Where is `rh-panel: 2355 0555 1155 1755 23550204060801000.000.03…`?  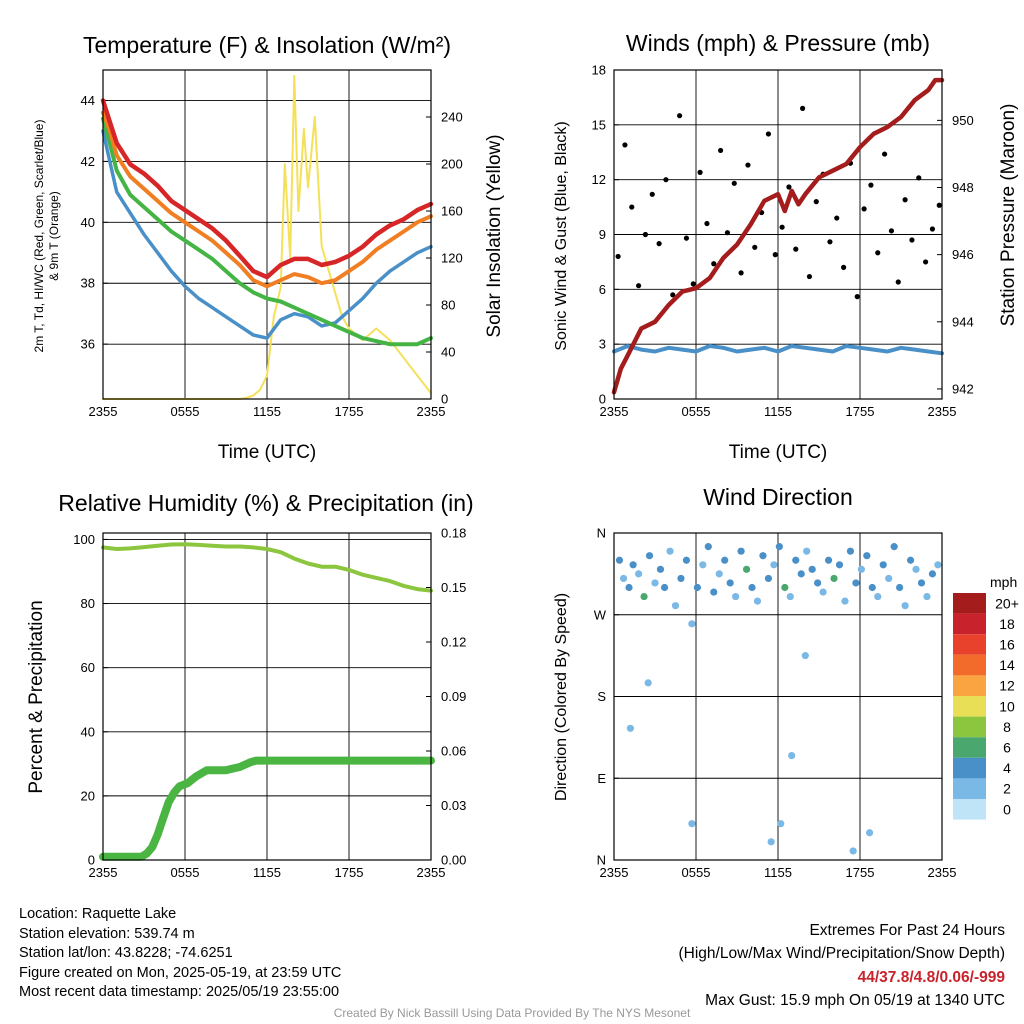
rh-panel: 2355 0555 1155 1755 23550204060801000.000.03… is located at coordinates (269, 703).